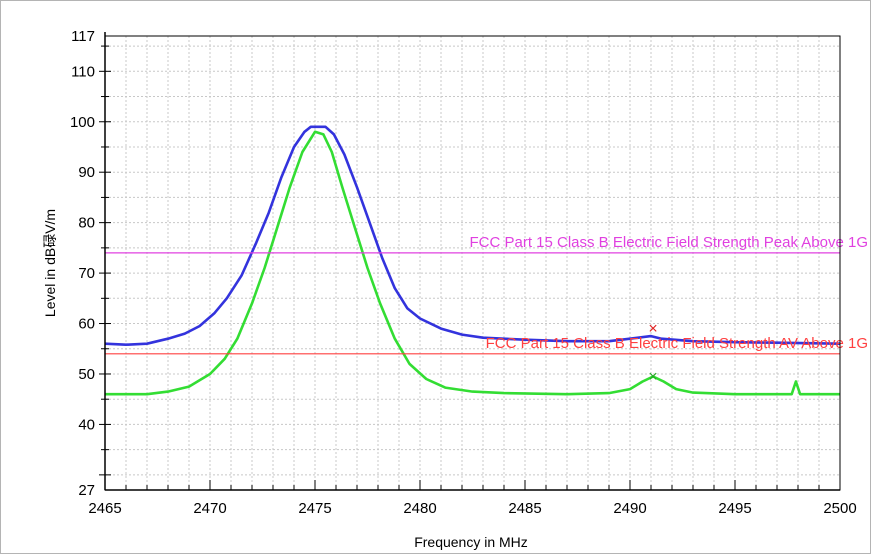 This screenshot has height=558, width=871. Describe the element at coordinates (86, 424) in the screenshot. I see `y-tick-label: 40` at that location.